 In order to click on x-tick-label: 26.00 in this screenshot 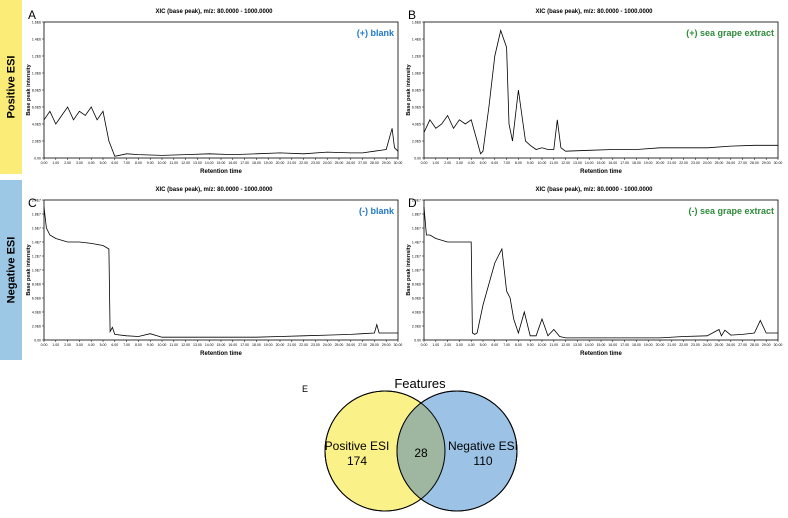, I will do `click(350, 345)`.